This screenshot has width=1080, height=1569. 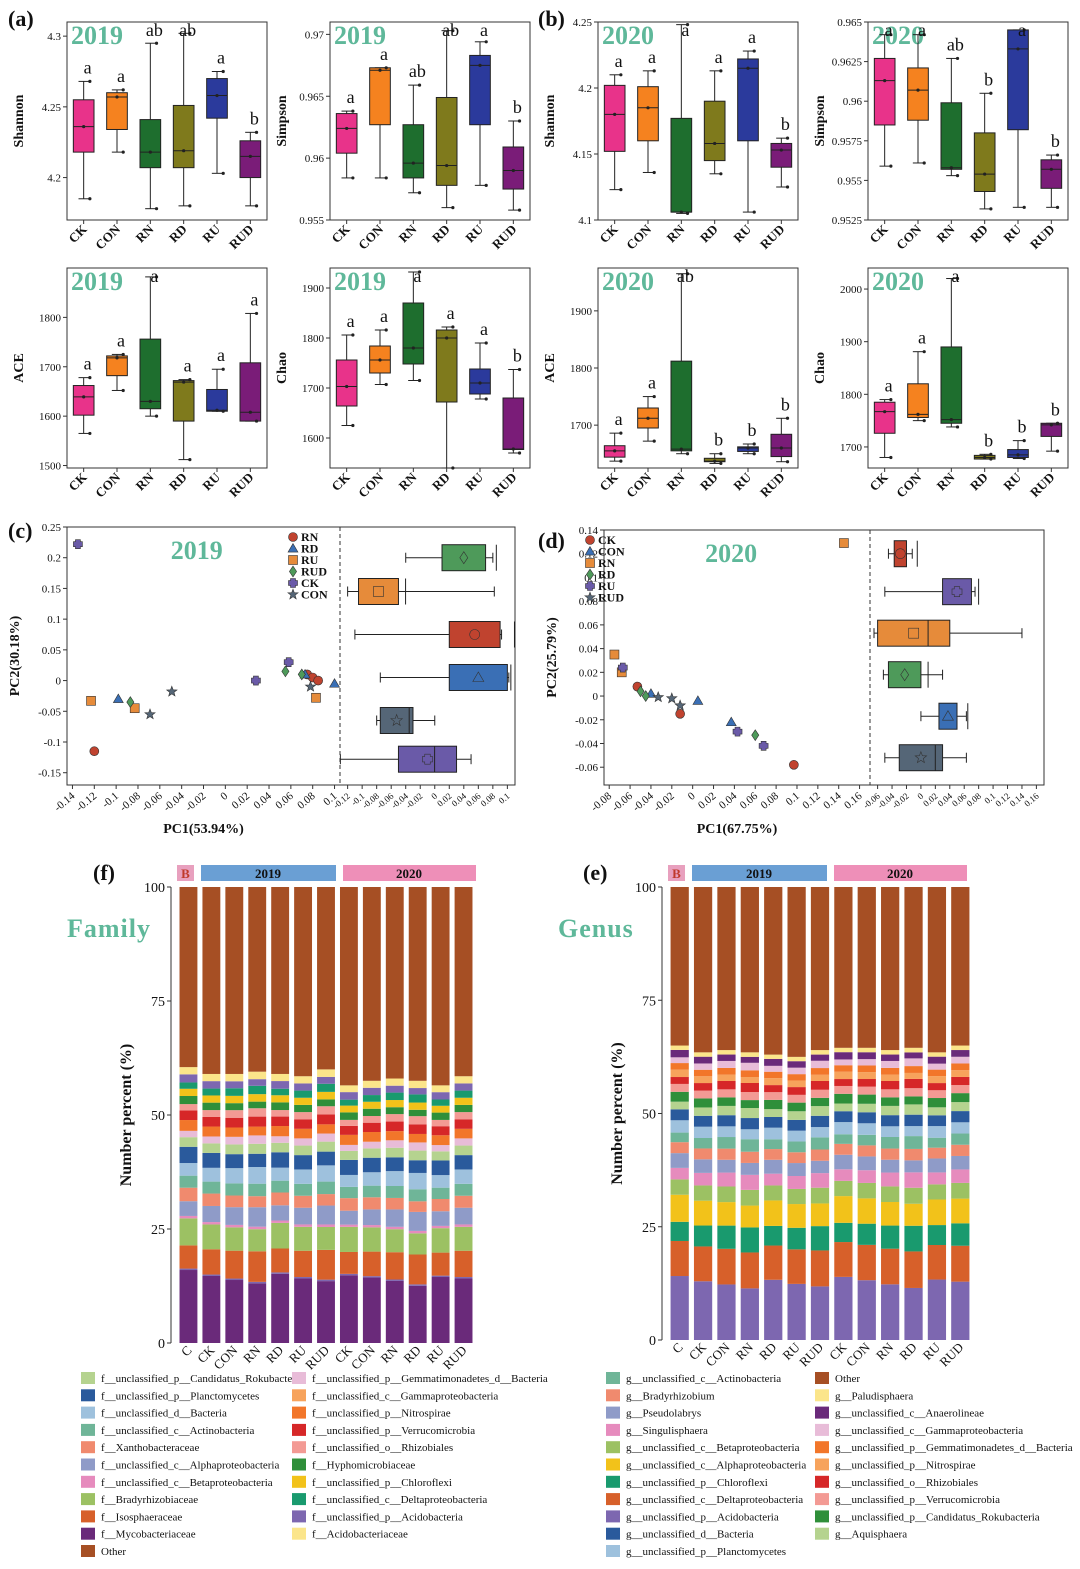 What do you see at coordinates (406, 720) in the screenshot?
I see `pc-box-CON` at bounding box center [406, 720].